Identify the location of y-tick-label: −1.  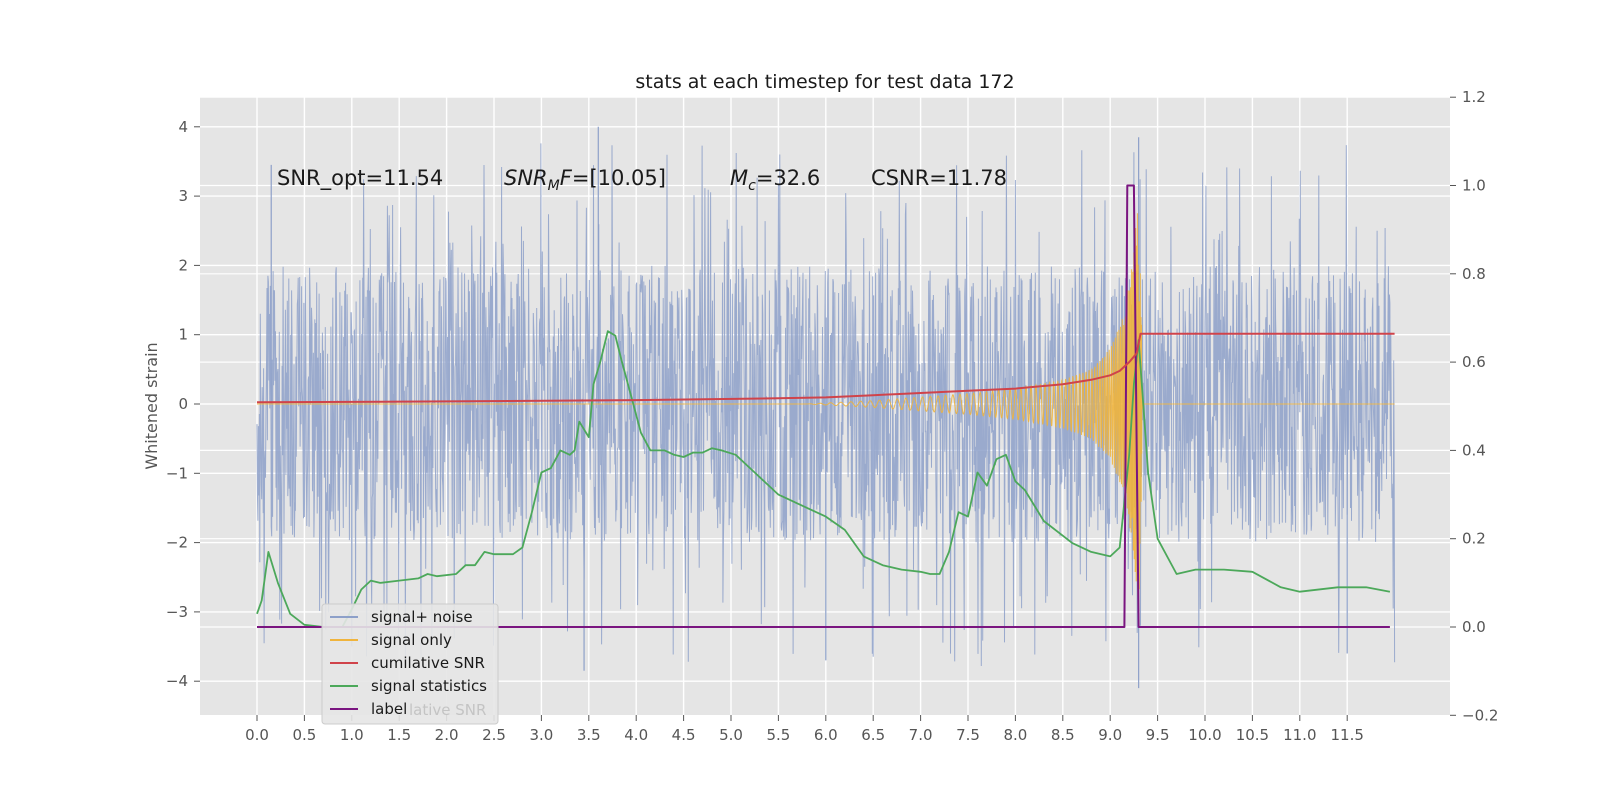
(177, 473).